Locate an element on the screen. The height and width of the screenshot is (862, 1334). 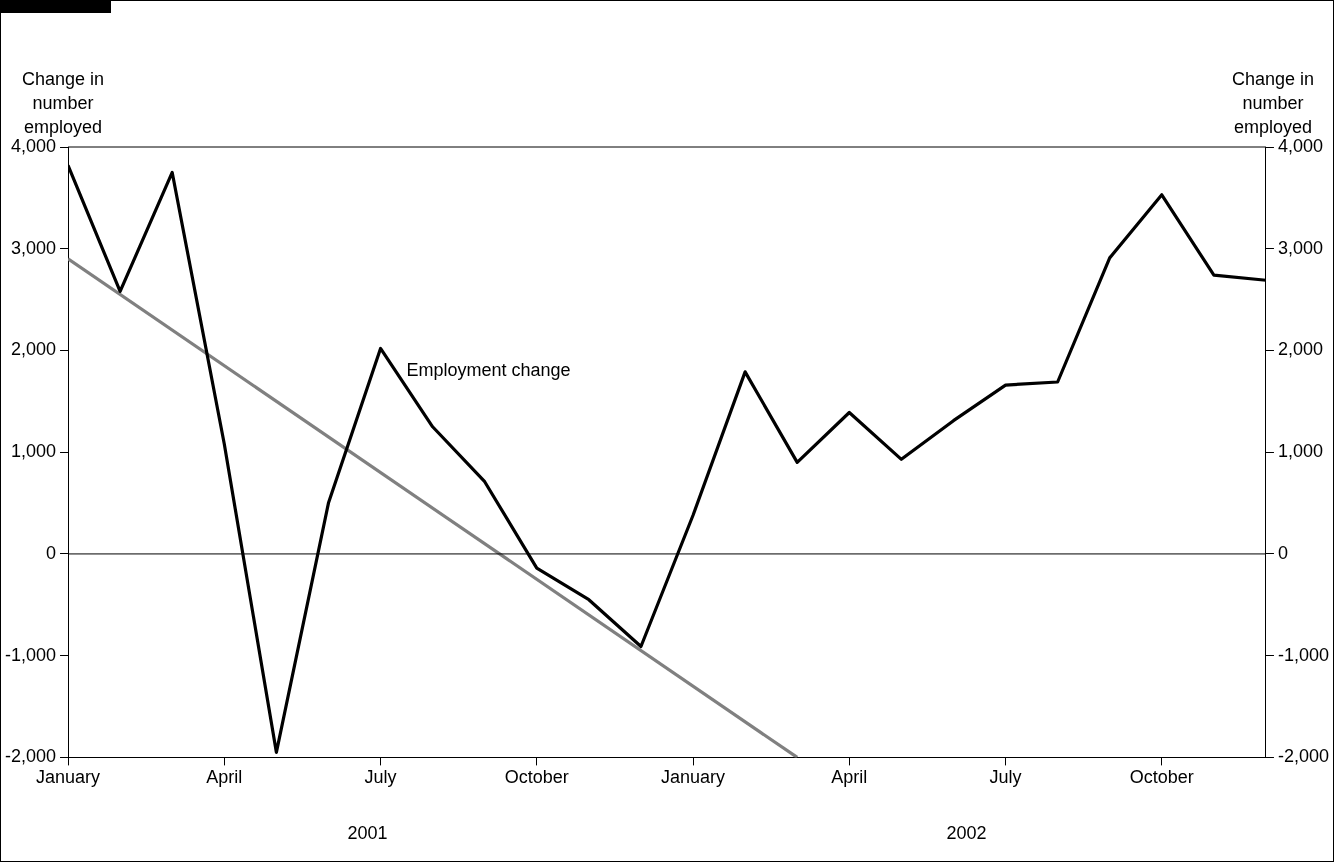
annotation: Employment change is located at coordinates (488, 369).